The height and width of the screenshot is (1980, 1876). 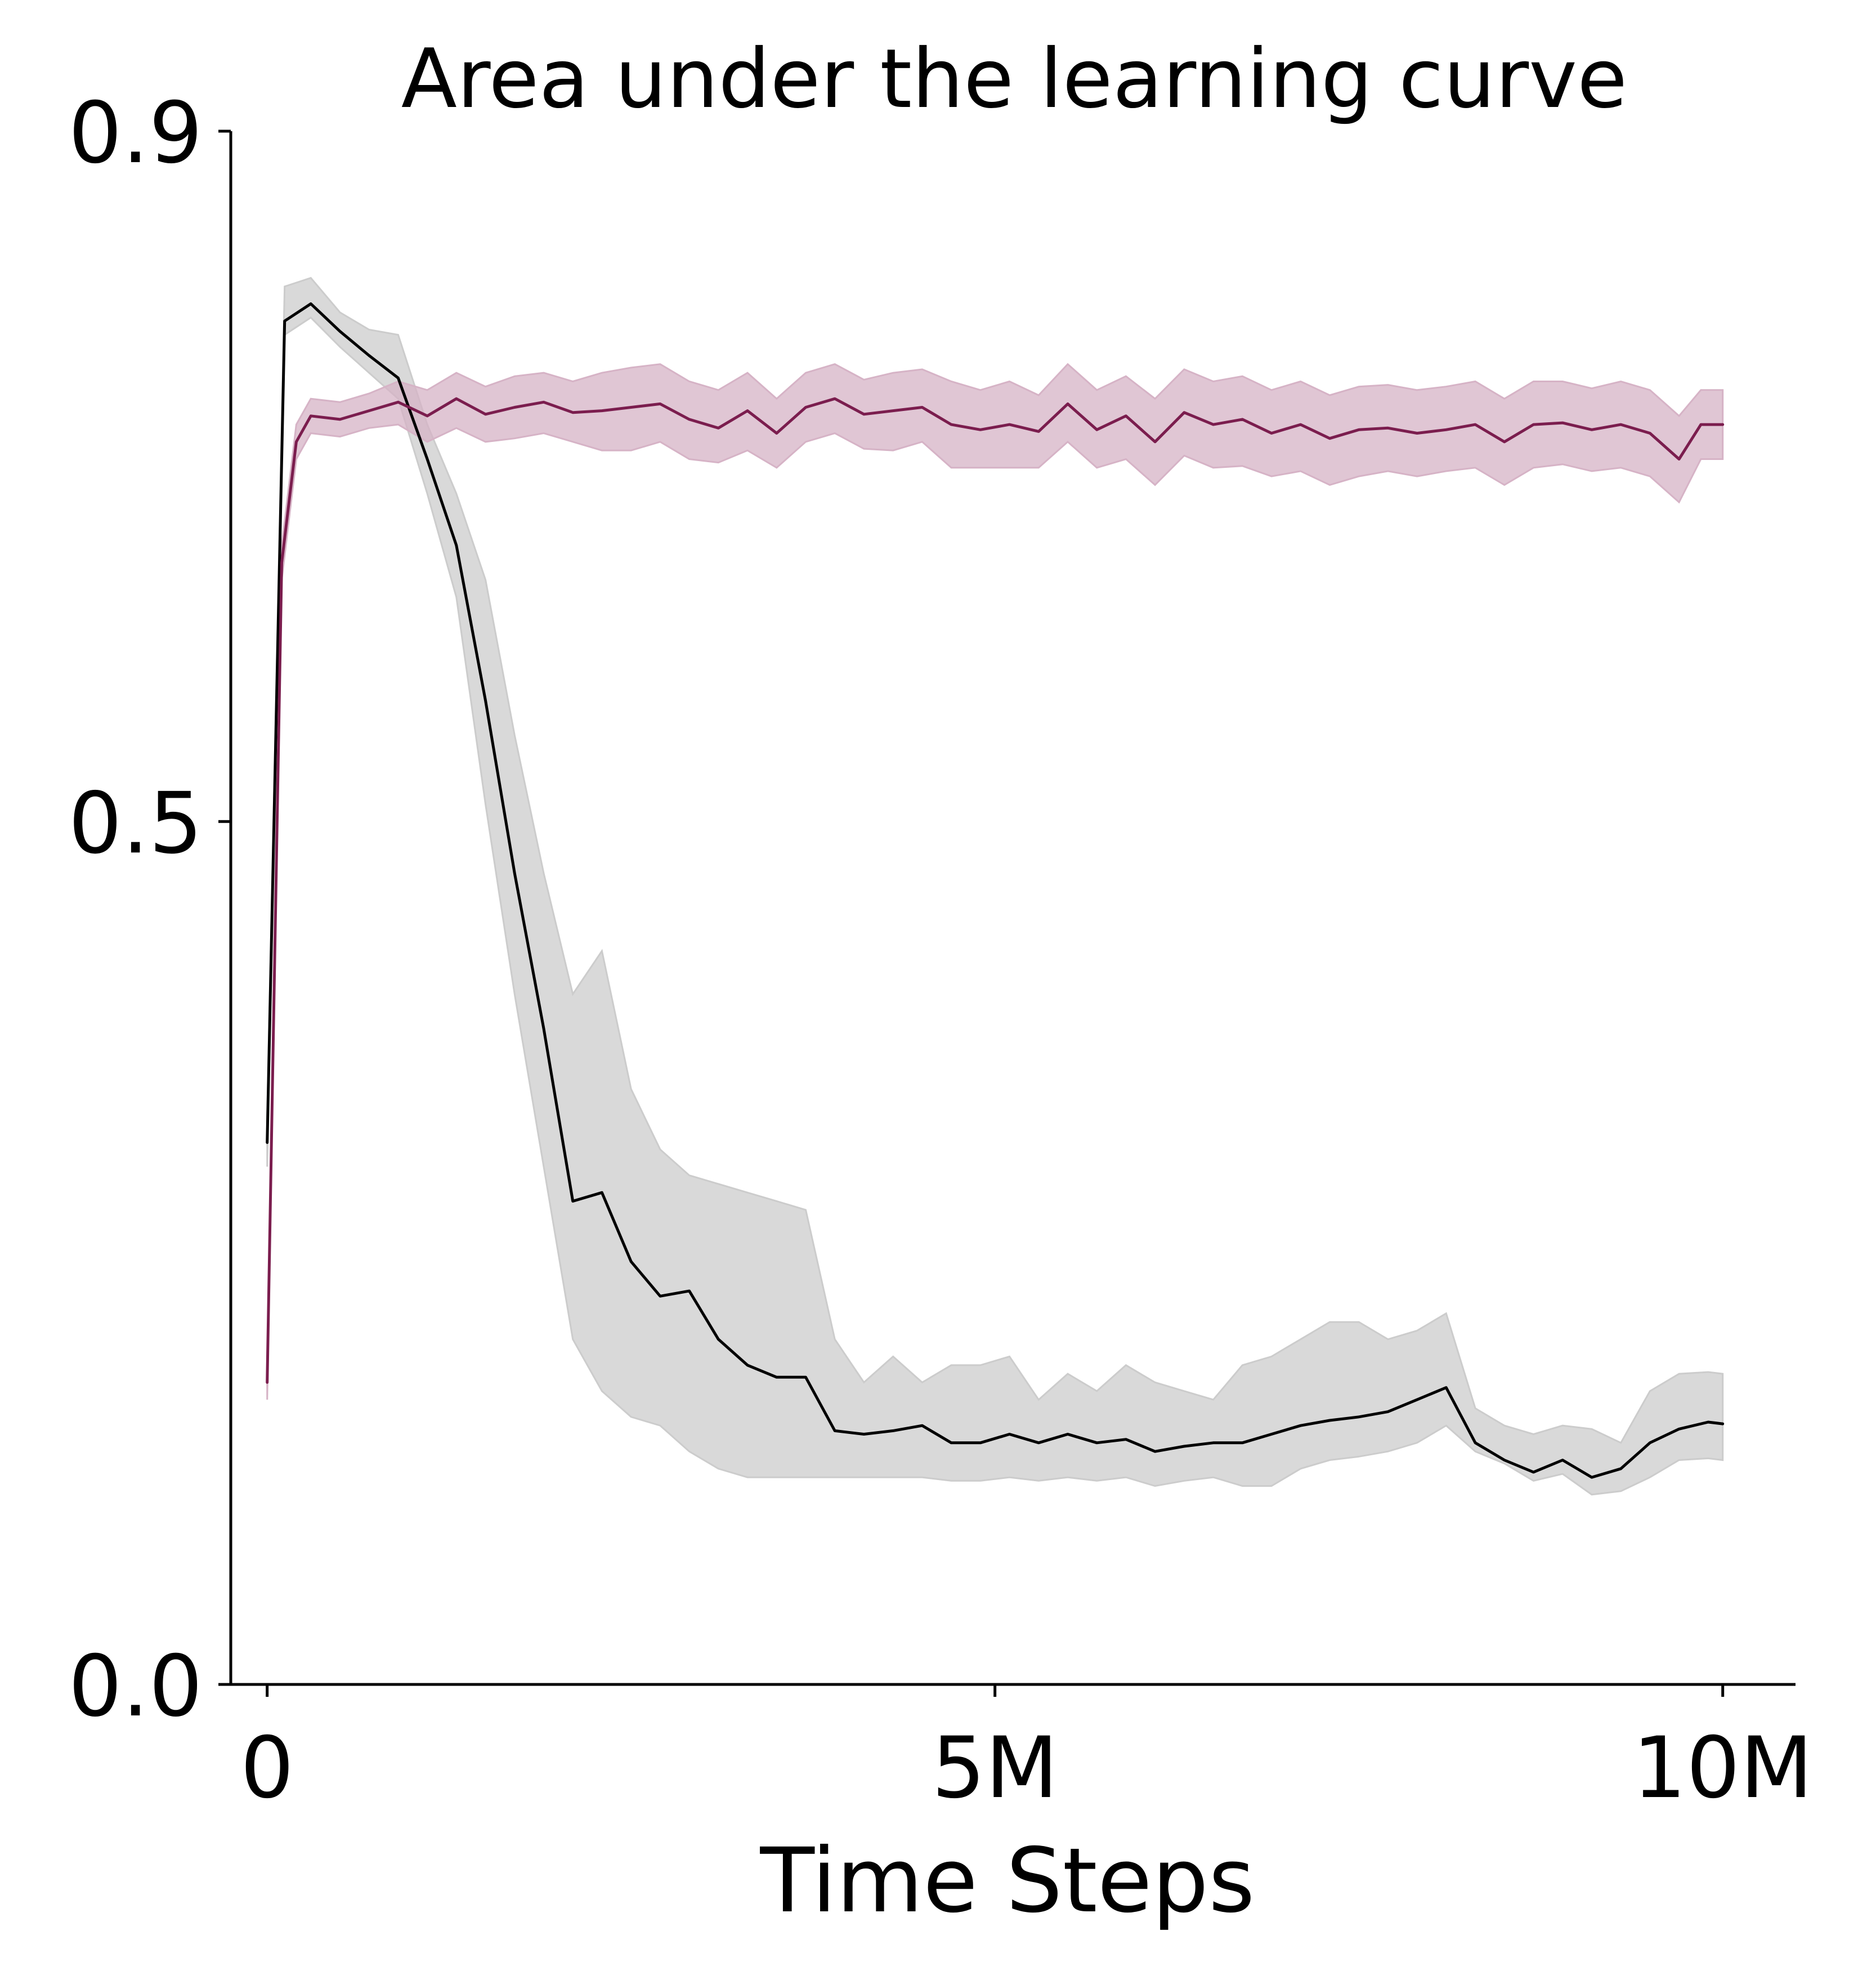 What do you see at coordinates (1723, 1768) in the screenshot?
I see `x-tick-label-2: 10M` at bounding box center [1723, 1768].